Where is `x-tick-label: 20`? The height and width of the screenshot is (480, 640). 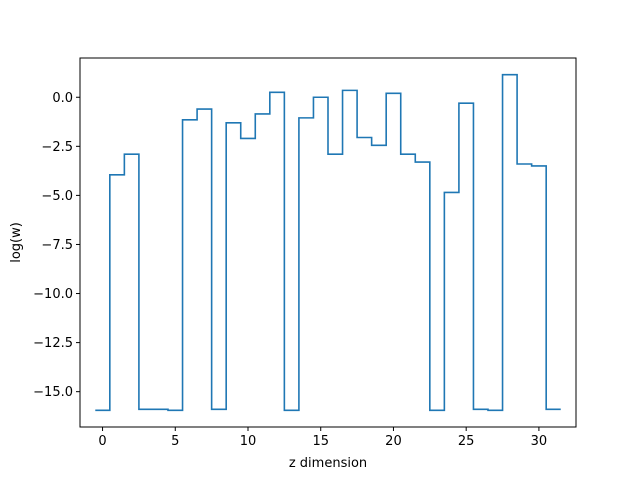
x-tick-label: 20 is located at coordinates (393, 441).